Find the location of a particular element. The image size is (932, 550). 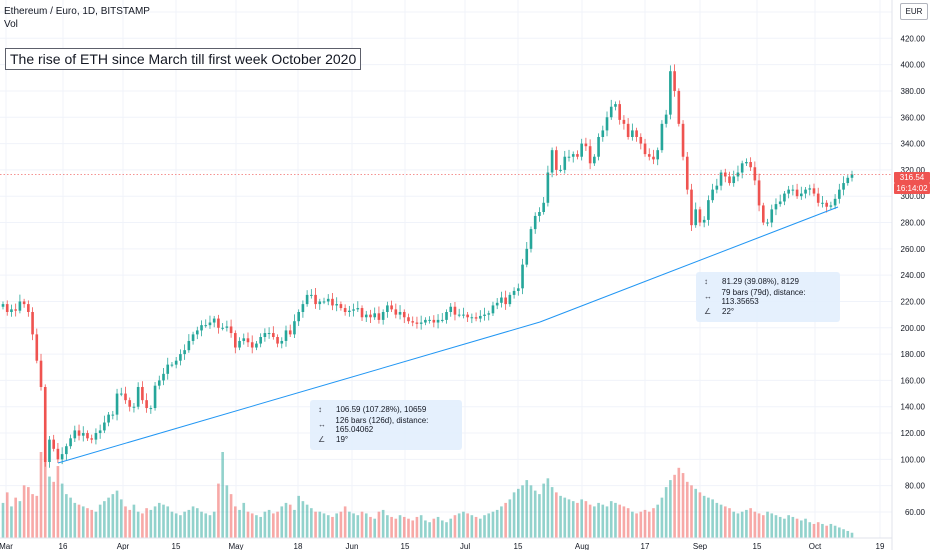

volume-bars is located at coordinates (427, 495).